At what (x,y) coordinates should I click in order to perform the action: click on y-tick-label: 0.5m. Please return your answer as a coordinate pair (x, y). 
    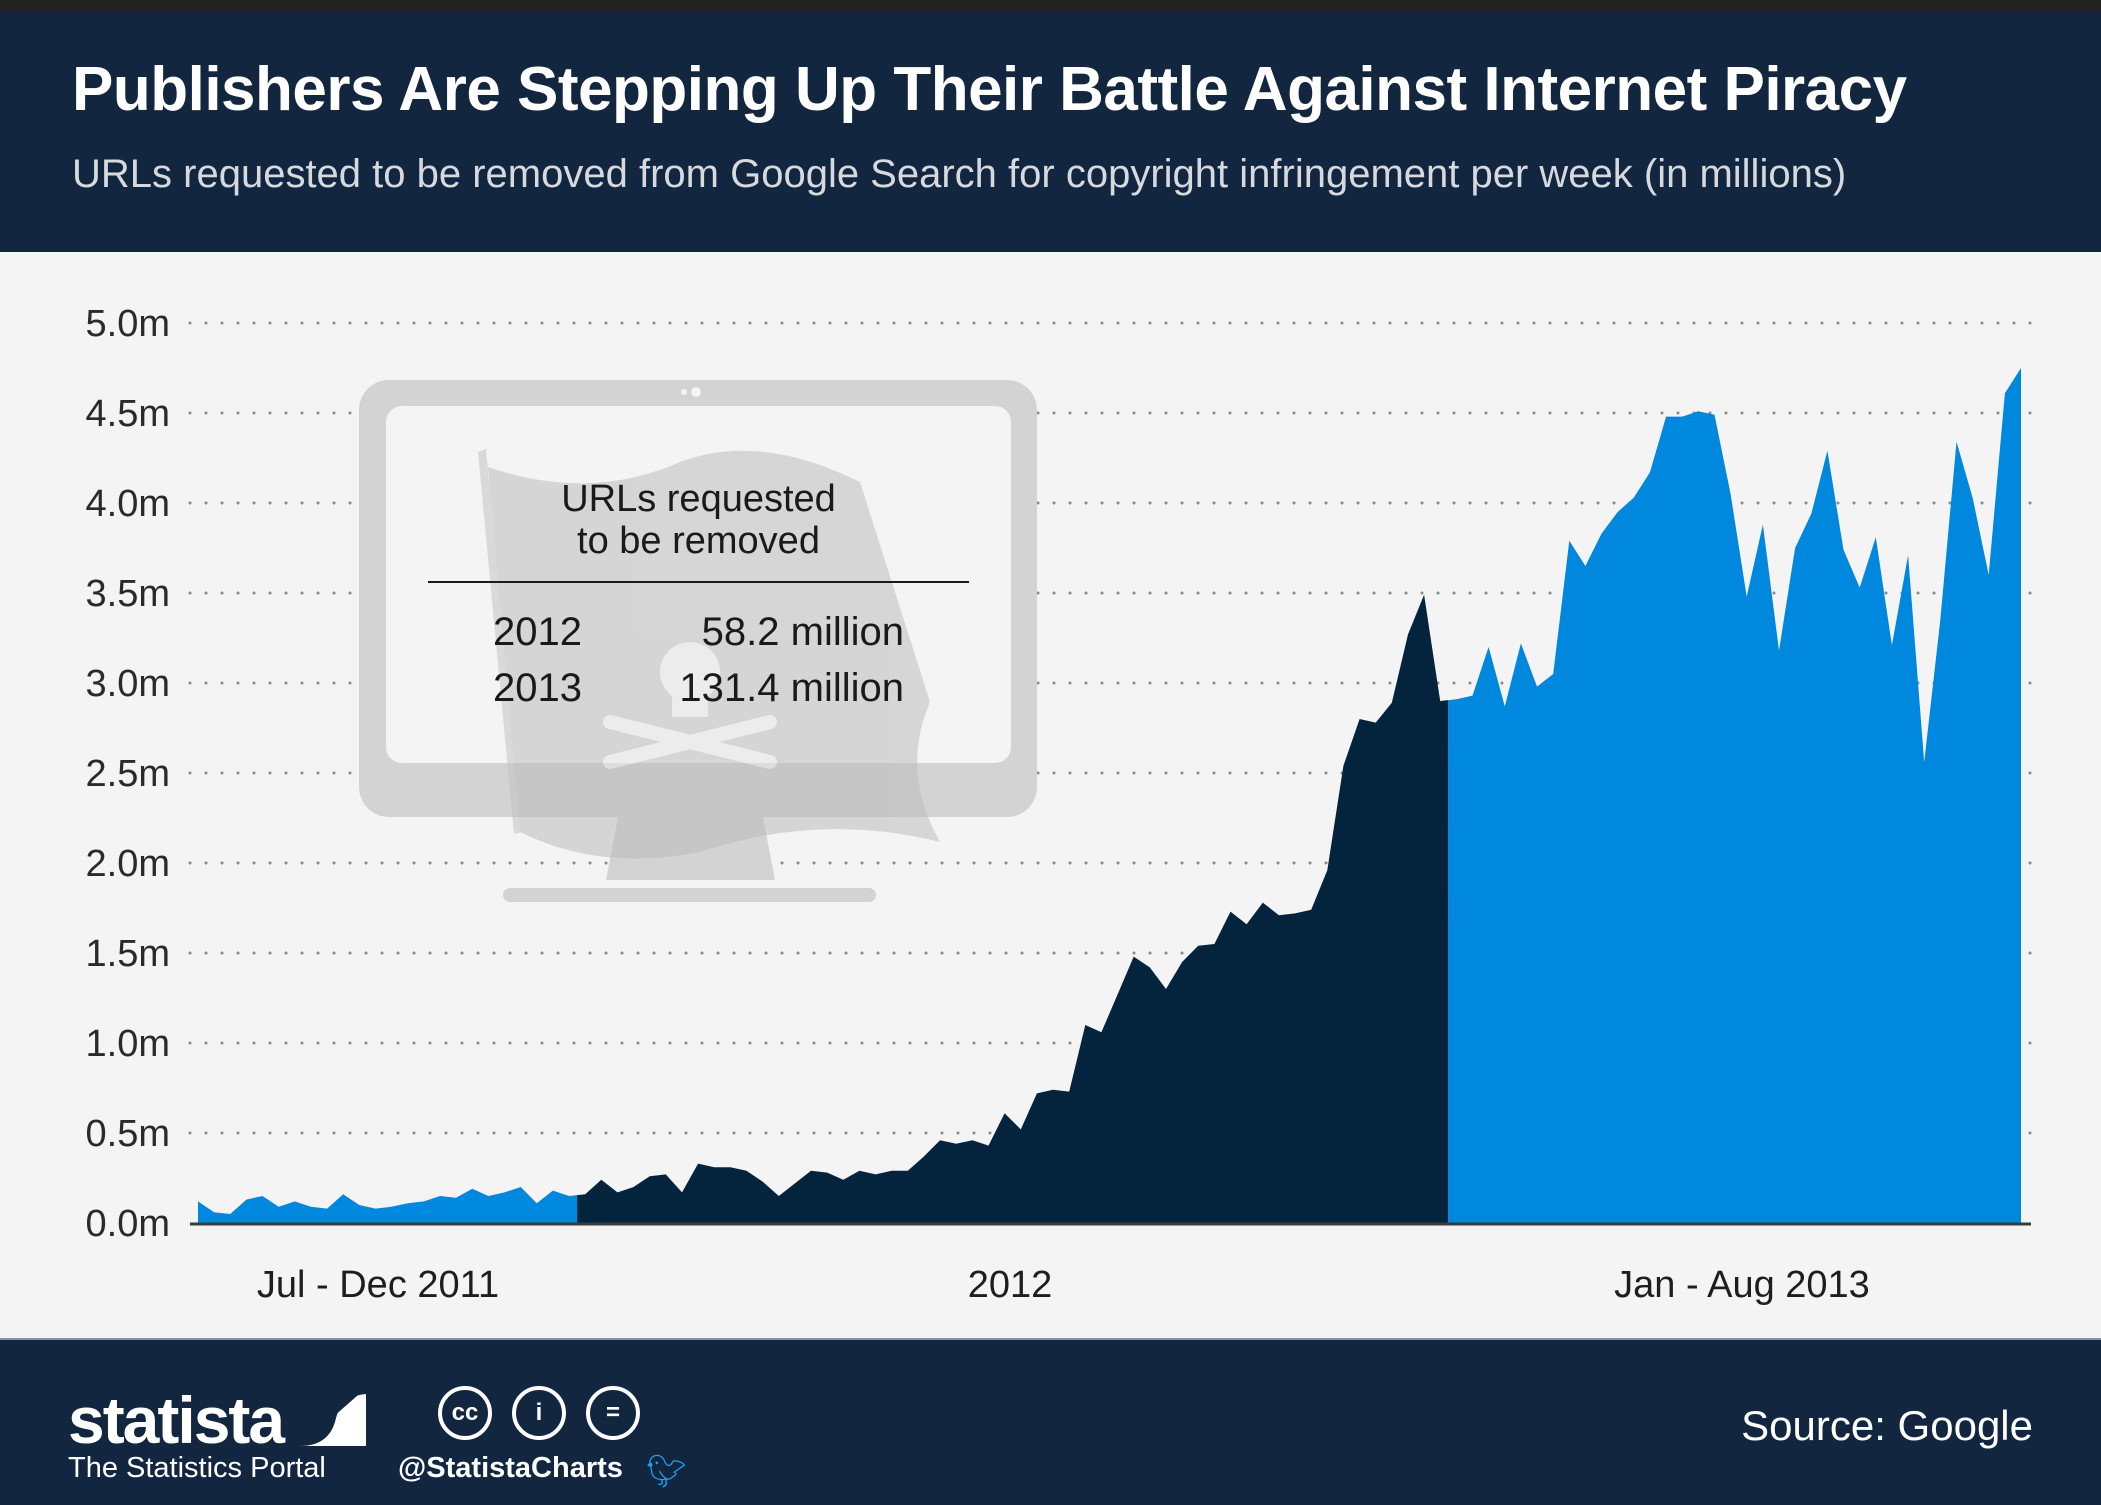
    Looking at the image, I should click on (128, 1134).